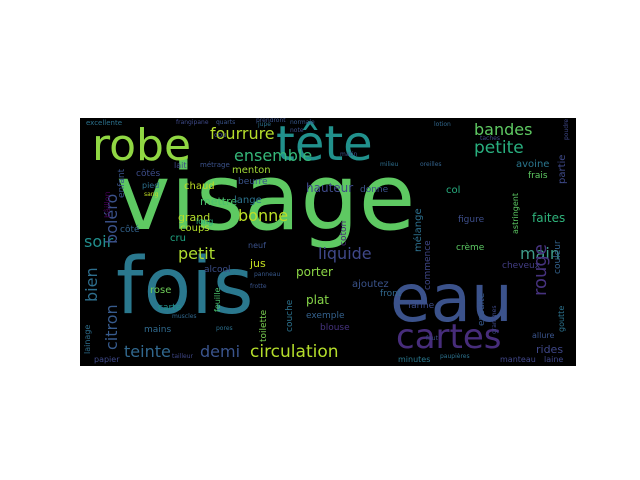  Describe the element at coordinates (142, 145) in the screenshot. I see `word-robe: robe` at that location.